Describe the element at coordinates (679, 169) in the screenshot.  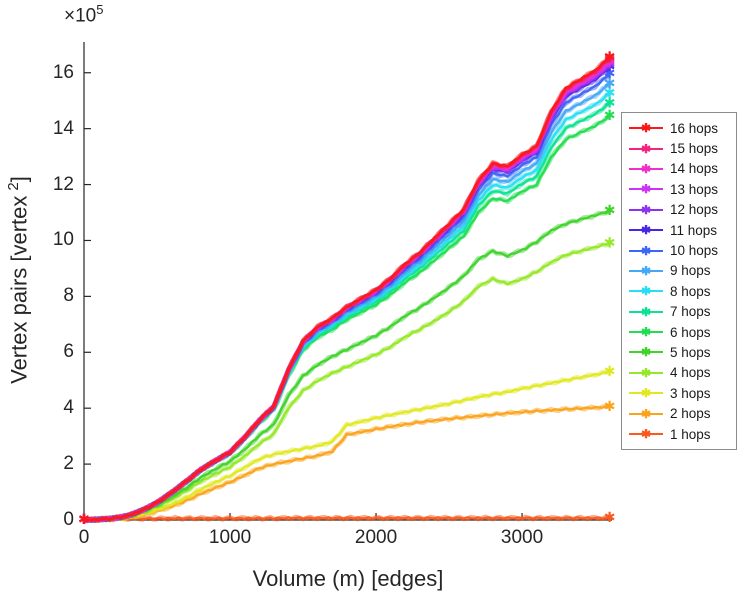
I see `legend-item-14-hops: ✱ 14 hops` at that location.